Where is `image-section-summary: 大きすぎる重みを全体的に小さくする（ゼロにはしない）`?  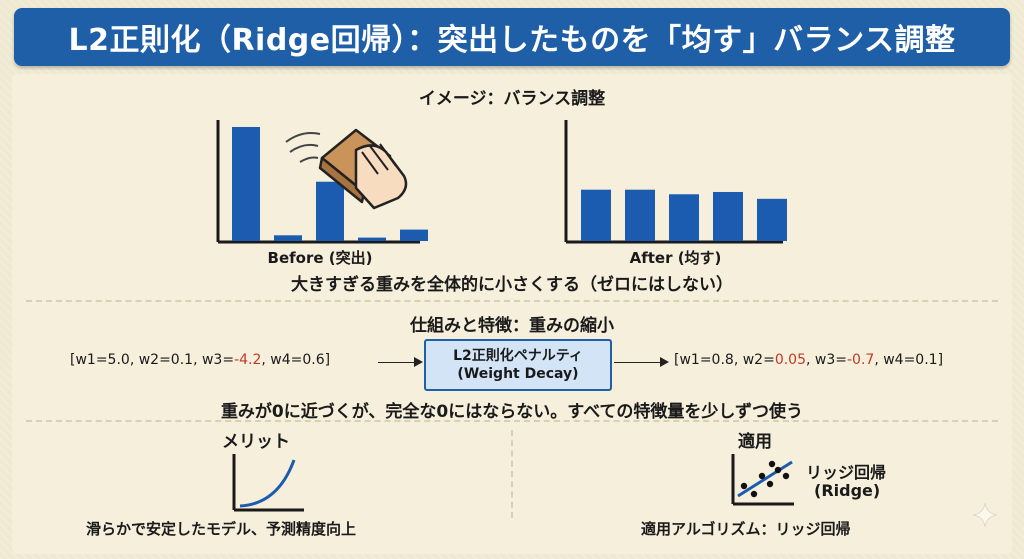
image-section-summary: 大きすぎる重みを全体的に小さくする（ゼロにはしない） is located at coordinates (512, 285).